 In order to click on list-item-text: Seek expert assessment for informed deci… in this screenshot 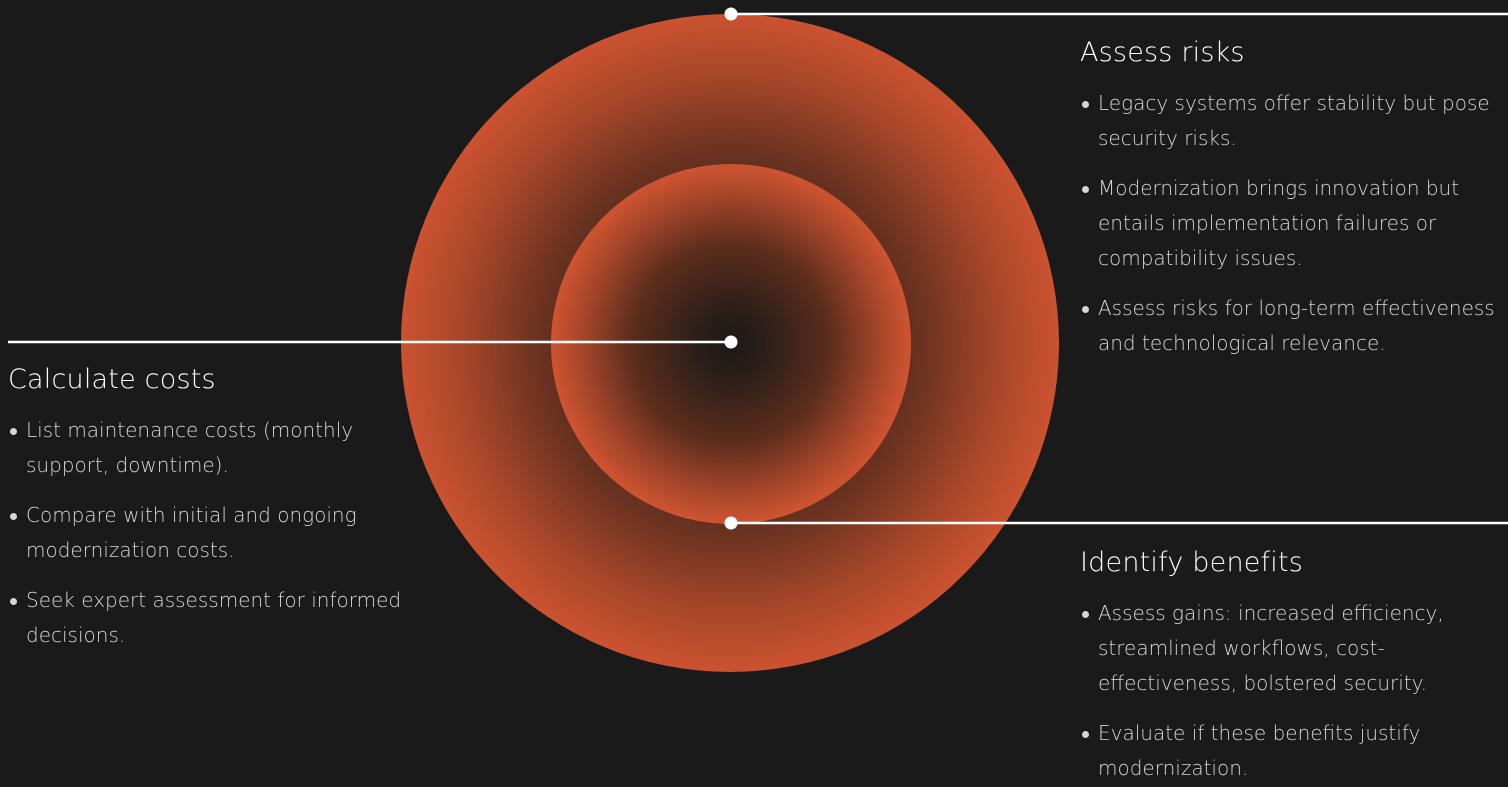, I will do `click(214, 617)`.